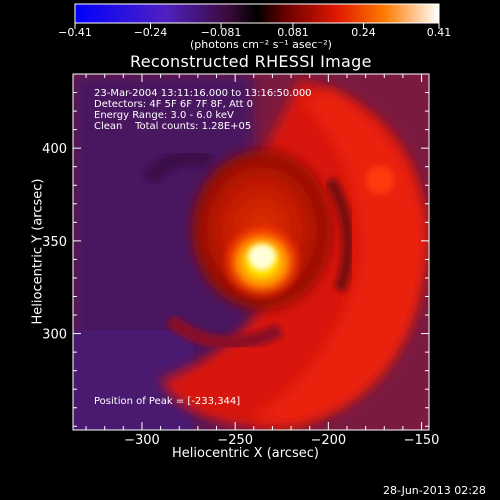 The image size is (500, 500). Describe the element at coordinates (261, 44) in the screenshot. I see `colorbar-unit-label: (photons cm⁻² s⁻¹ asec⁻²)` at that location.